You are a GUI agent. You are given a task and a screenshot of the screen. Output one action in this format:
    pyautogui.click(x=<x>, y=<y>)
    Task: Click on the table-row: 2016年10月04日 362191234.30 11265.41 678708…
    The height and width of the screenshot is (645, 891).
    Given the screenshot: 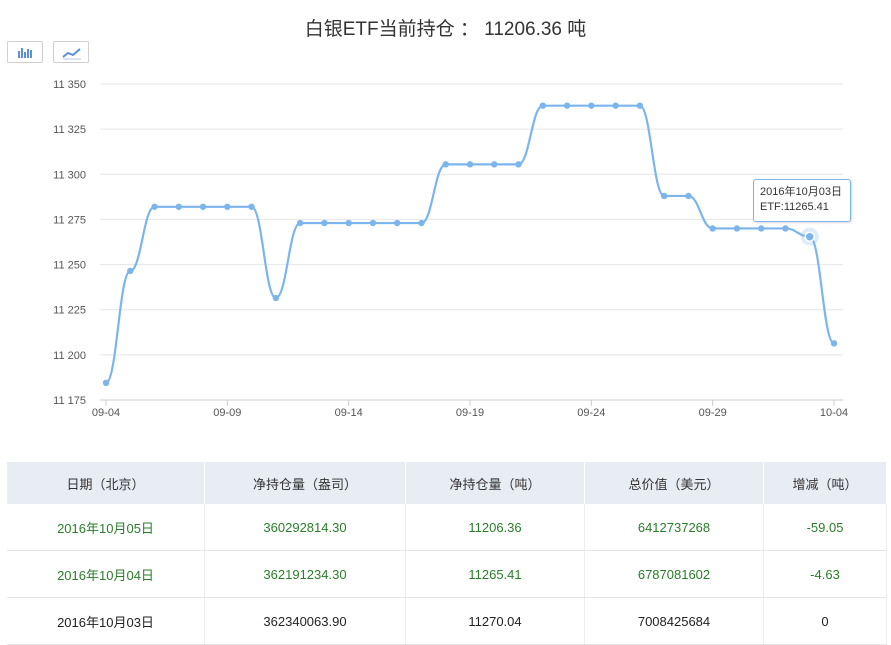 What is the action you would take?
    pyautogui.click(x=447, y=574)
    